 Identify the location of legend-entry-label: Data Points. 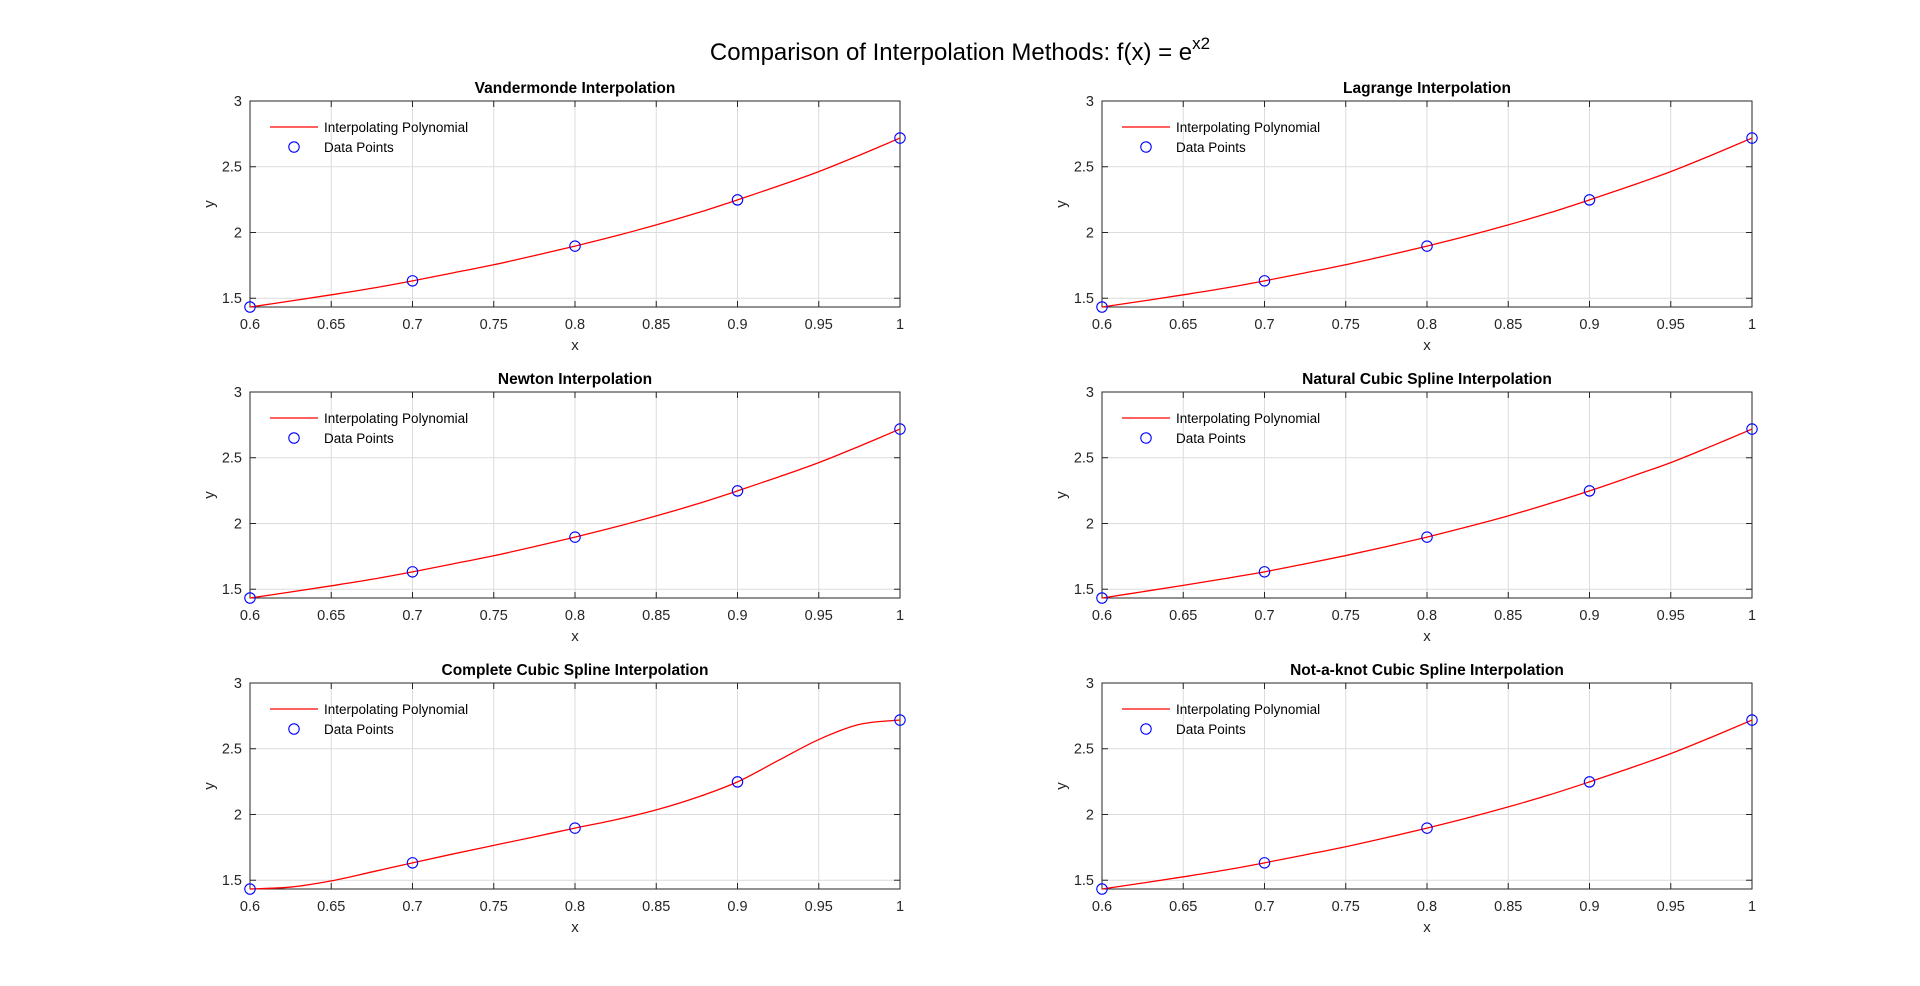
(359, 729).